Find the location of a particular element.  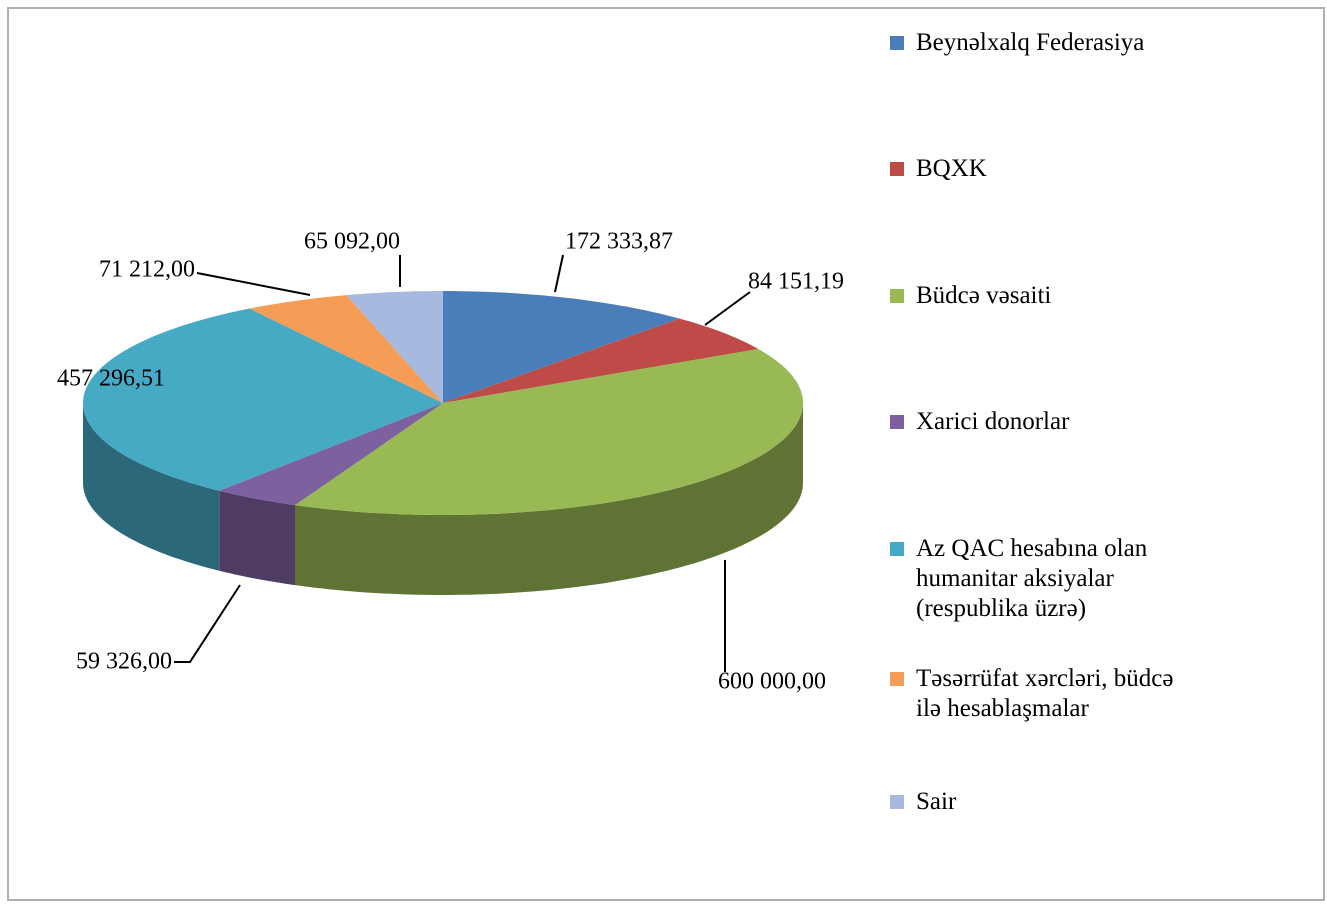

data-label: 172 333,87 is located at coordinates (619, 242).